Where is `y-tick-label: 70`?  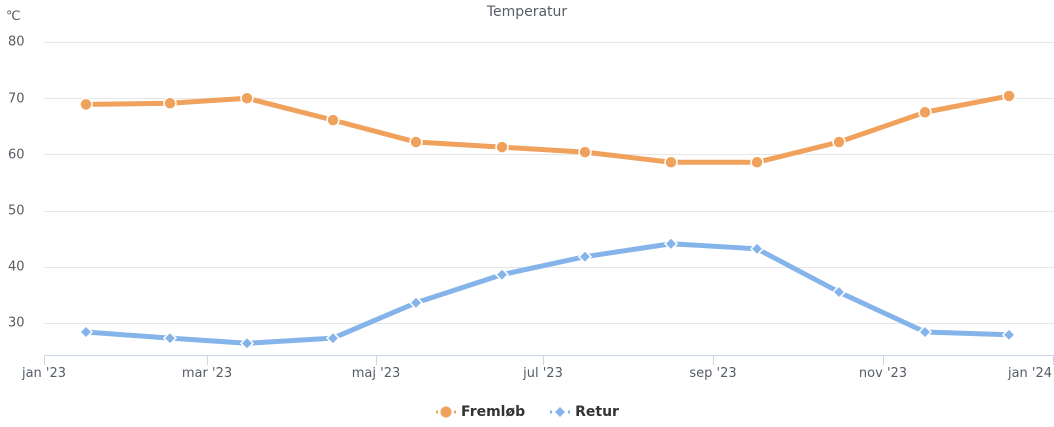
y-tick-label: 70 is located at coordinates (16, 99).